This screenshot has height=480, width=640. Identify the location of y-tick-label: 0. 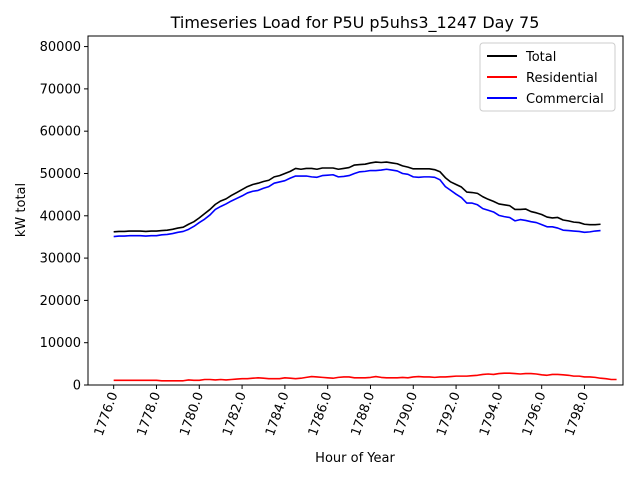
(77, 386).